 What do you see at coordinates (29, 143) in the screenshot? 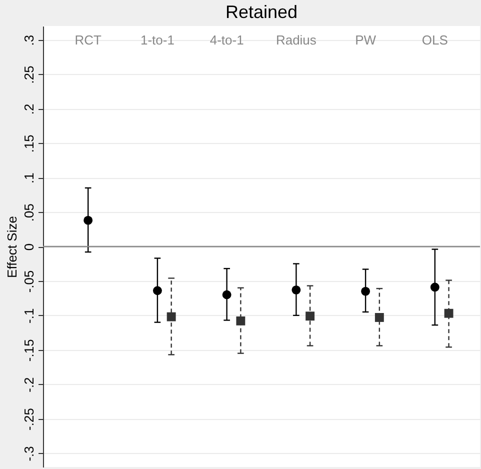
I see `y-tick-label: .15` at bounding box center [29, 143].